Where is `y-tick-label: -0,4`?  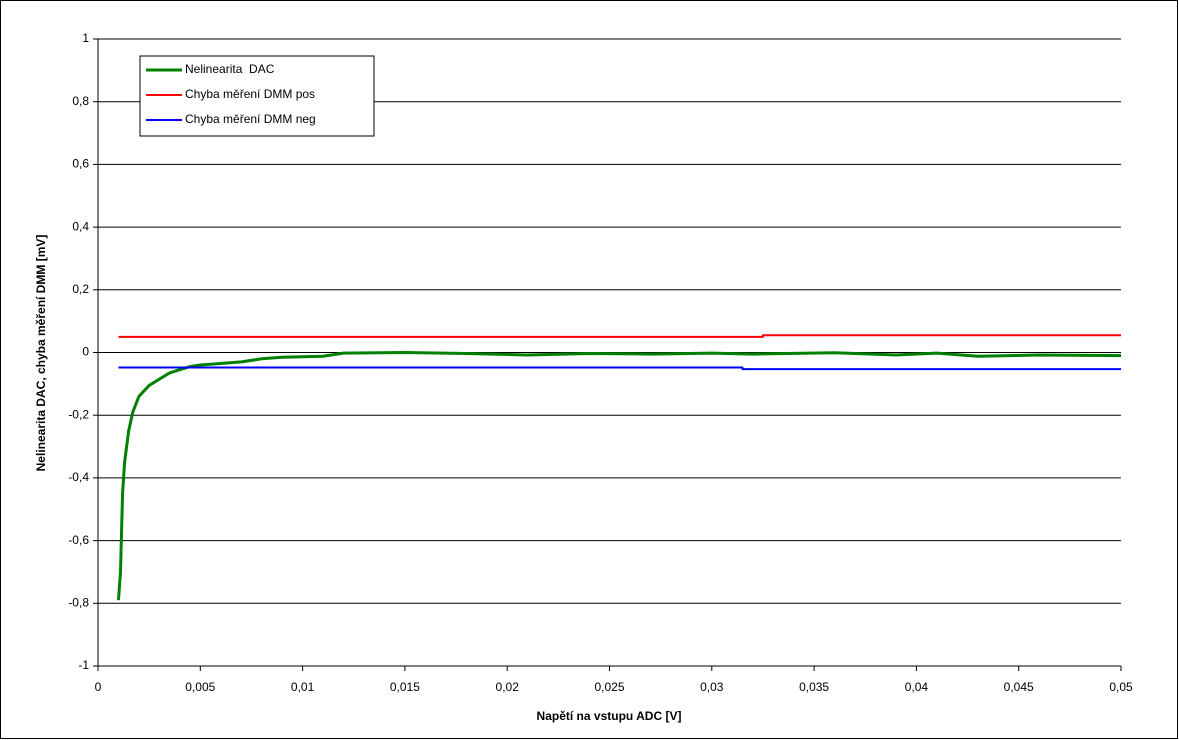 y-tick-label: -0,4 is located at coordinates (78, 477).